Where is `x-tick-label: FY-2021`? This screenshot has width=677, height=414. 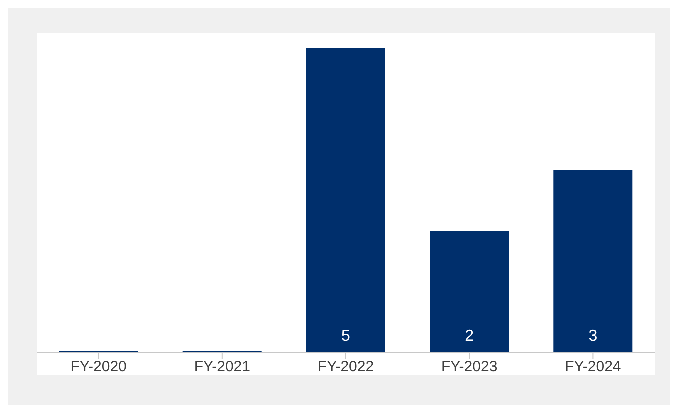
x-tick-label: FY-2021 is located at coordinates (222, 367).